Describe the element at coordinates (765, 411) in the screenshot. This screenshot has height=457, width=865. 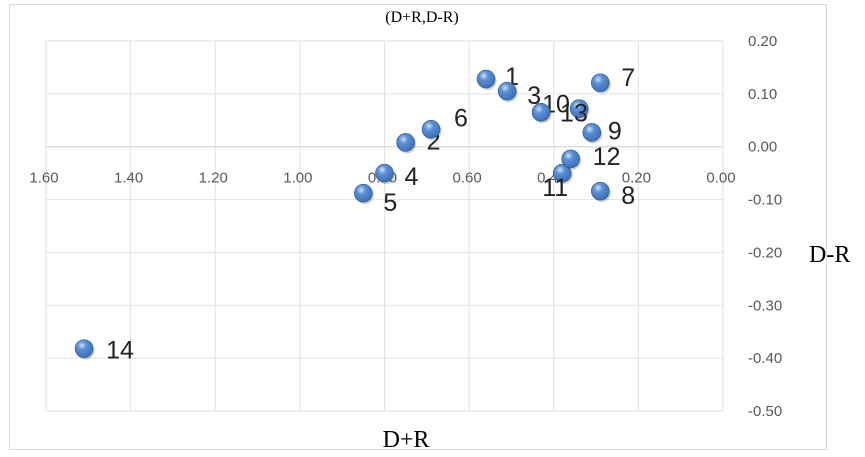
I see `y-tick-label: -0.50` at that location.